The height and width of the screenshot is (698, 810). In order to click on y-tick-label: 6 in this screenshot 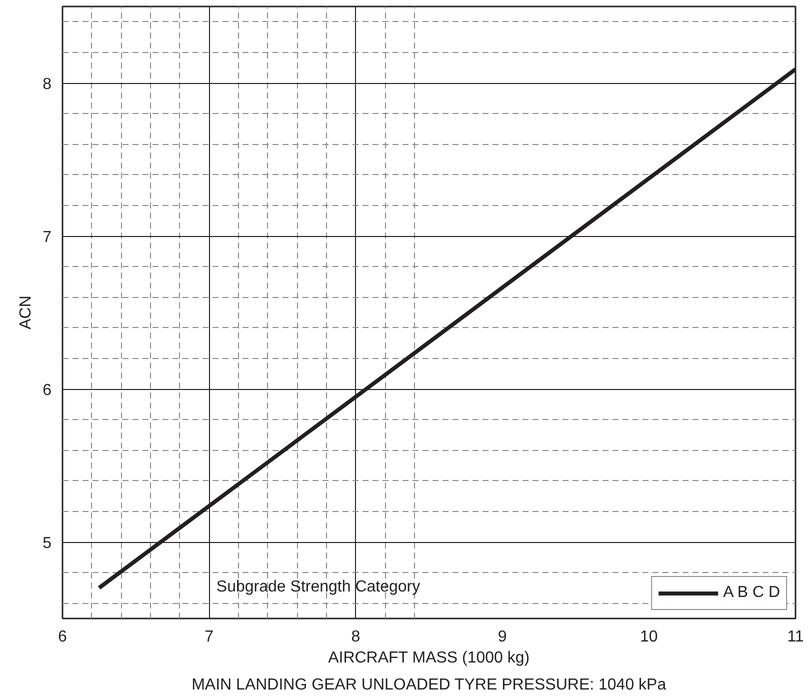, I will do `click(47, 390)`.